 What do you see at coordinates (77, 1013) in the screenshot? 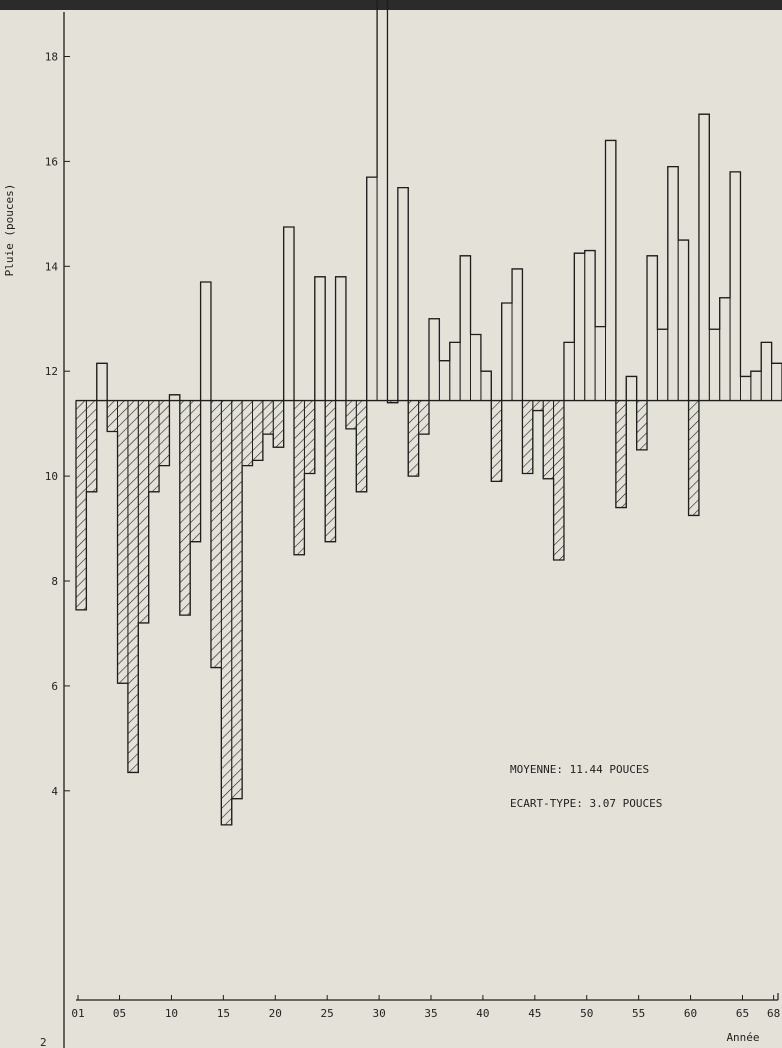
I see `x-tick-label-1: 01` at bounding box center [77, 1013].